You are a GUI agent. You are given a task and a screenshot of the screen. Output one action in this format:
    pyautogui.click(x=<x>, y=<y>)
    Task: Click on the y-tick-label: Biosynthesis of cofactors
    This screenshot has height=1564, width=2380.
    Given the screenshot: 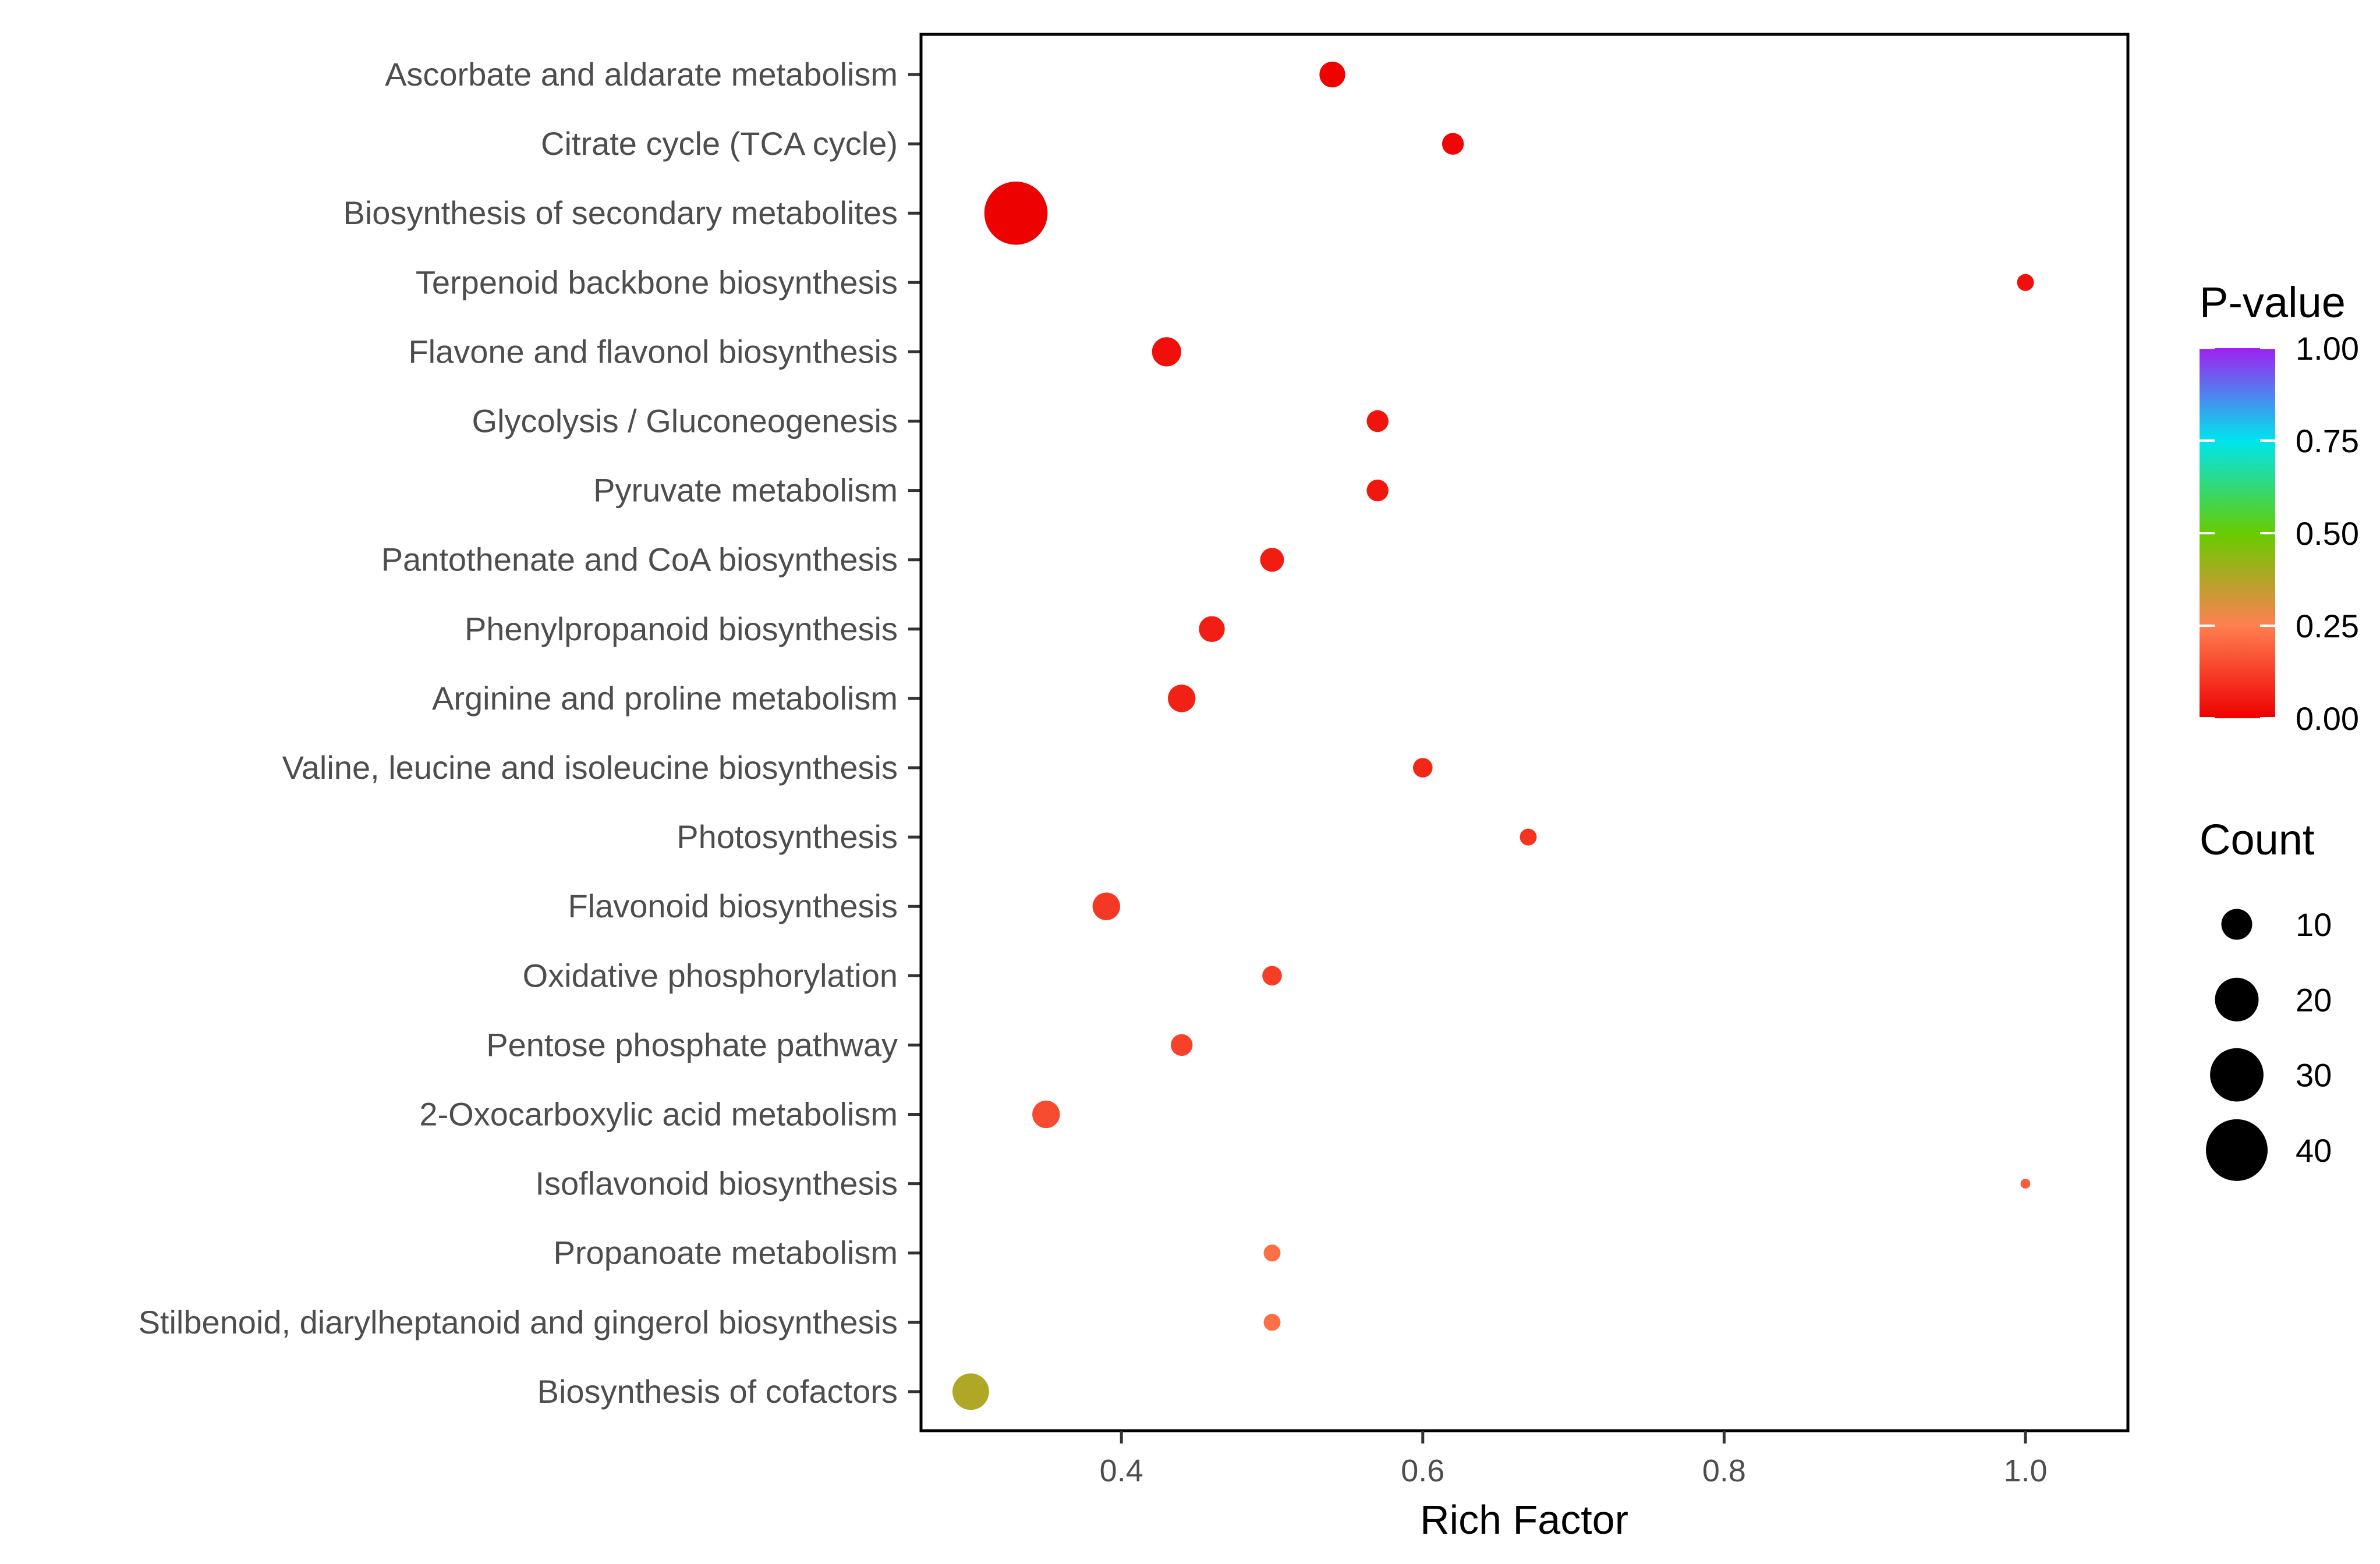 What is the action you would take?
    pyautogui.click(x=717, y=1391)
    